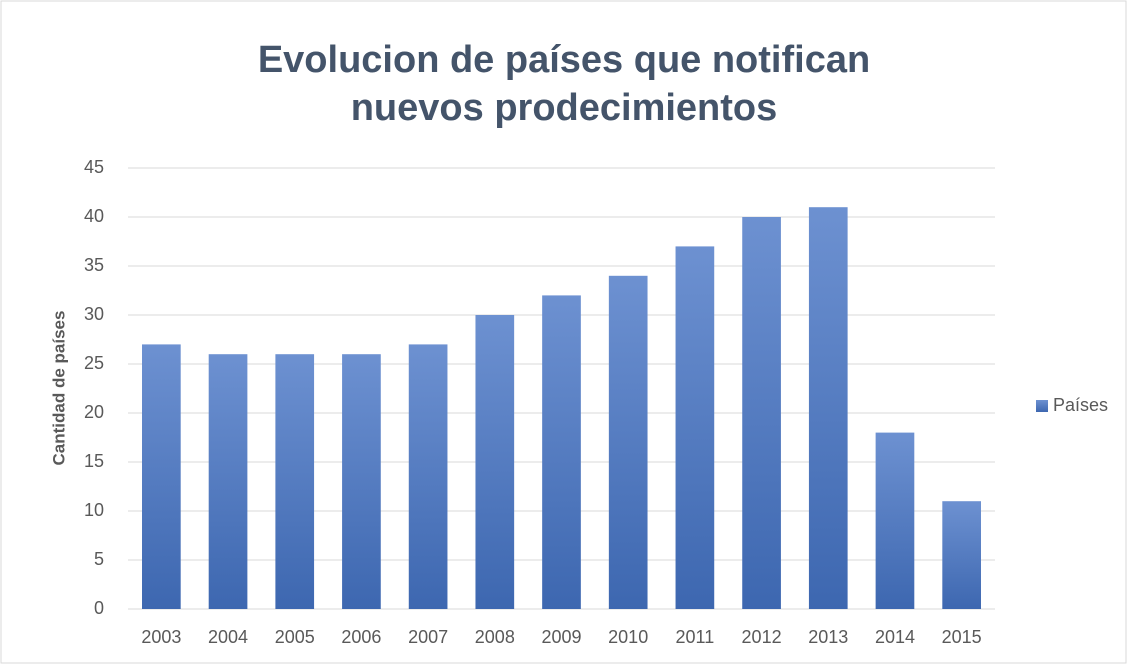  I want to click on x-tick-label: 2010, so click(628, 637).